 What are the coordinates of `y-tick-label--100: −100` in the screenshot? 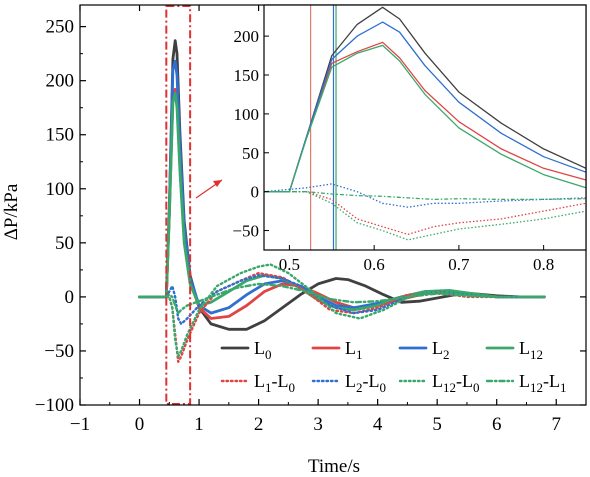 It's located at (54, 405).